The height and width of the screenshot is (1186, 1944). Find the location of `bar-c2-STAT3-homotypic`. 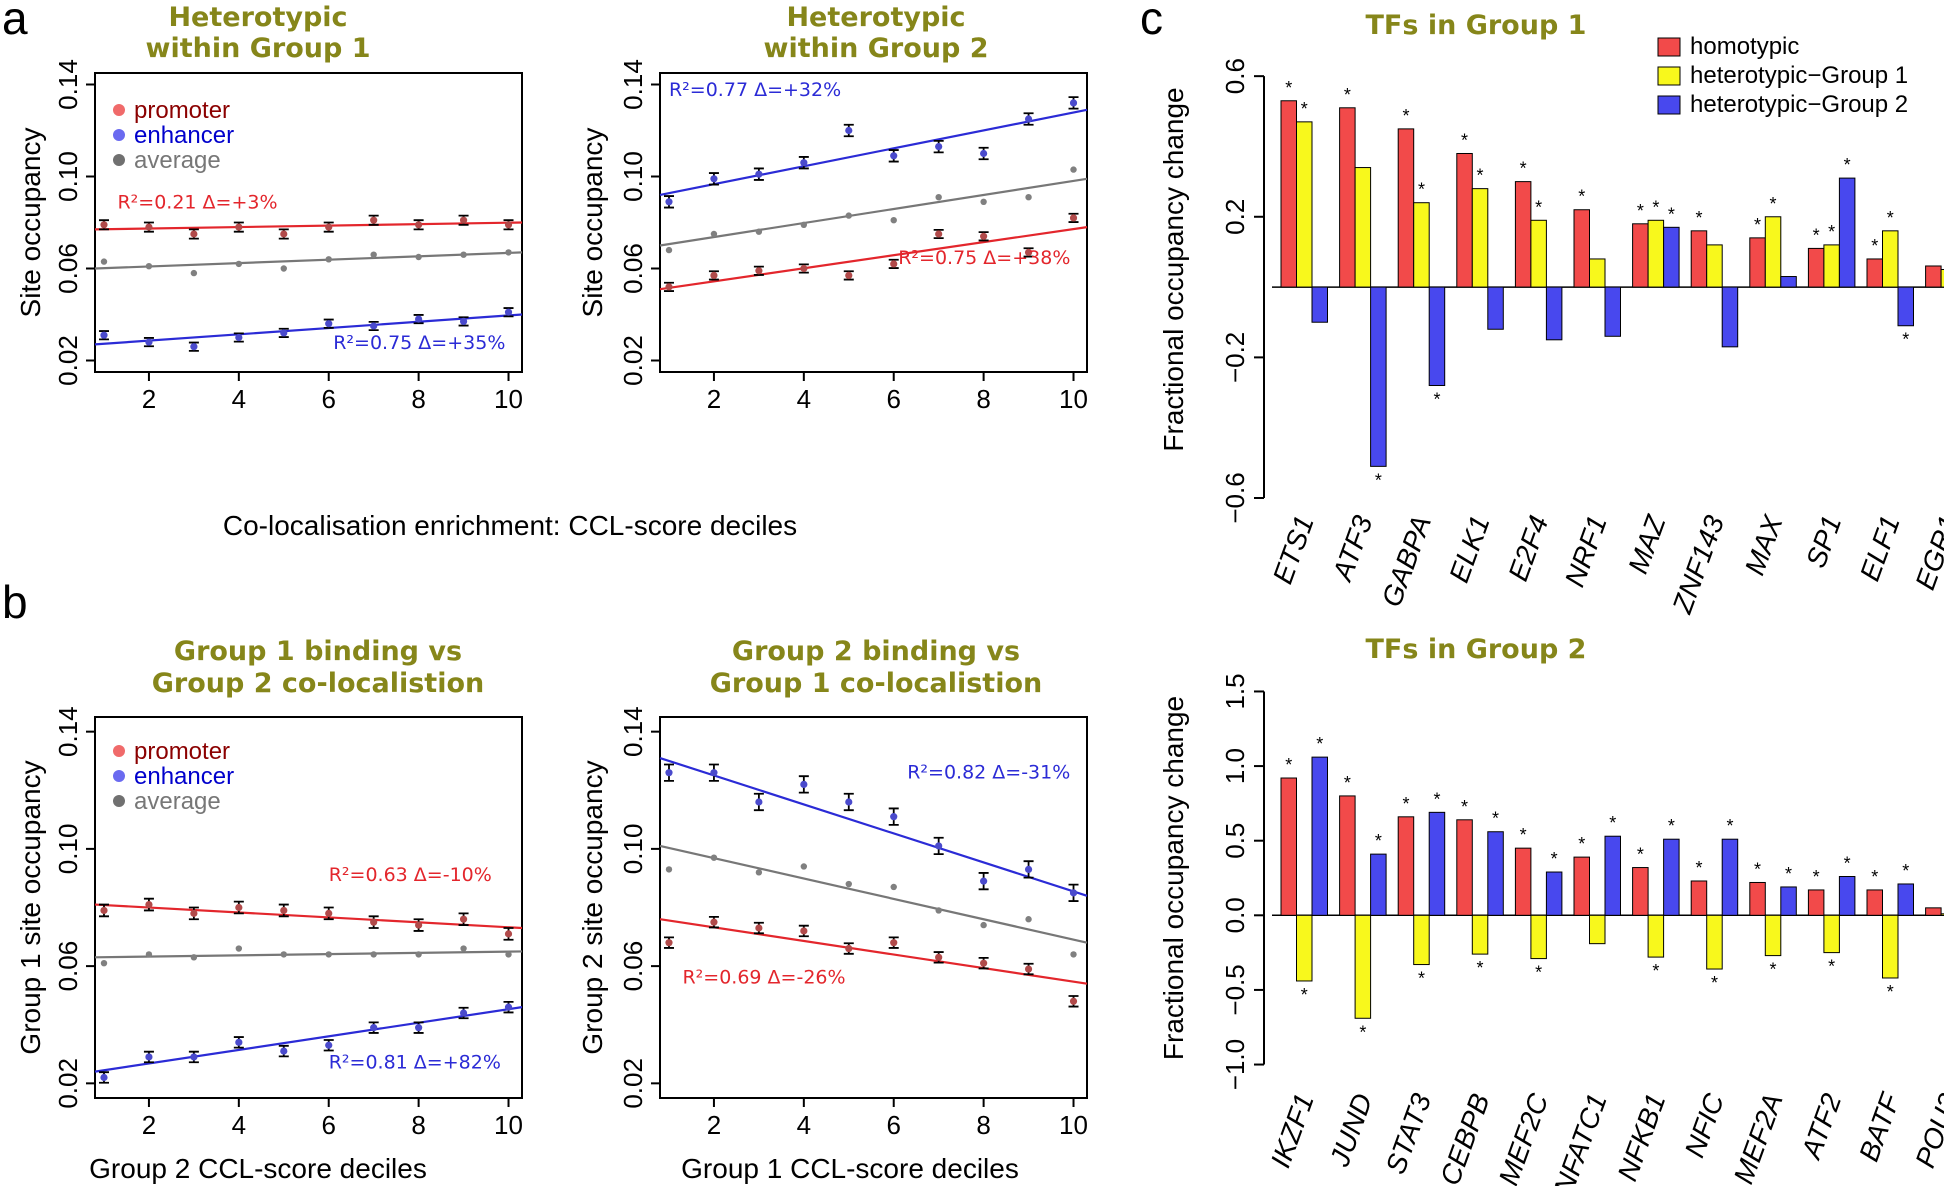

bar-c2-STAT3-homotypic is located at coordinates (1406, 866).